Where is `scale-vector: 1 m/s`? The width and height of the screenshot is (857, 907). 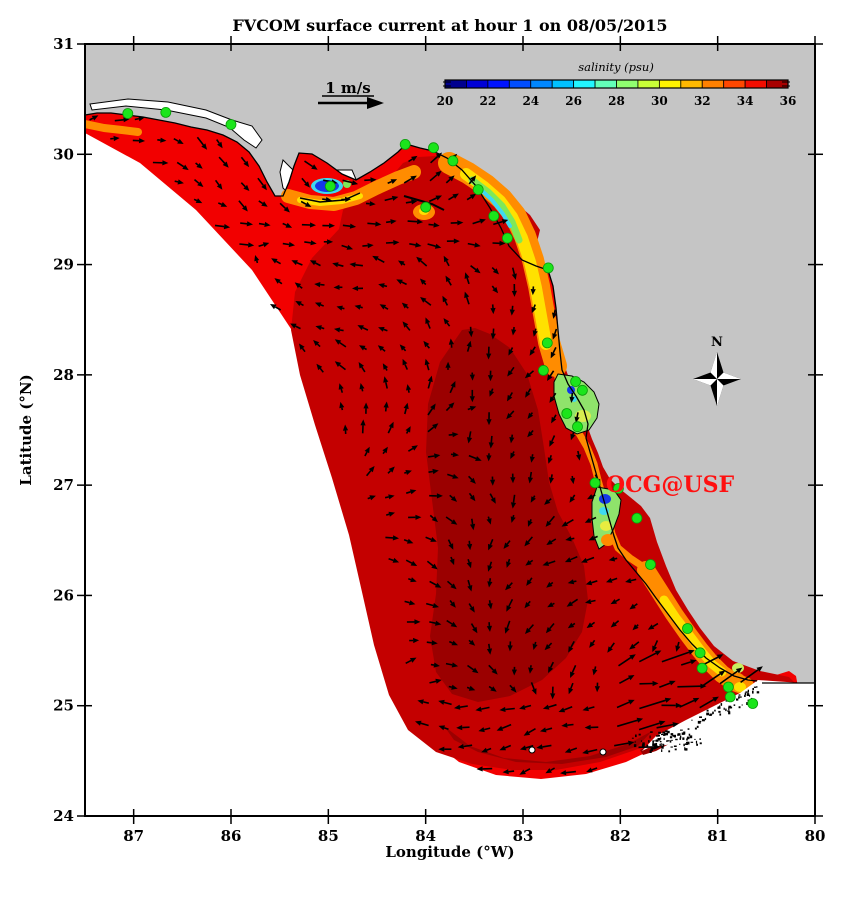 scale-vector: 1 m/s is located at coordinates (351, 94).